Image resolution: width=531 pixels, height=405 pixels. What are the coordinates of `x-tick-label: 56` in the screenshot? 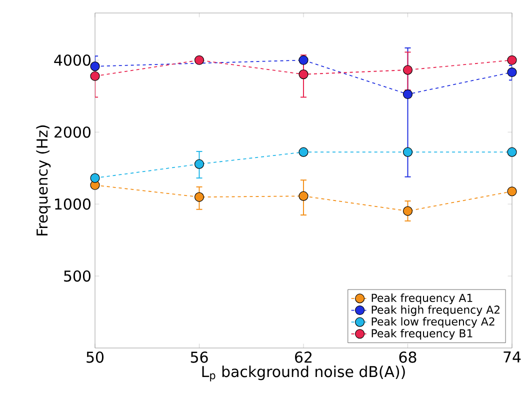 It's located at (199, 357).